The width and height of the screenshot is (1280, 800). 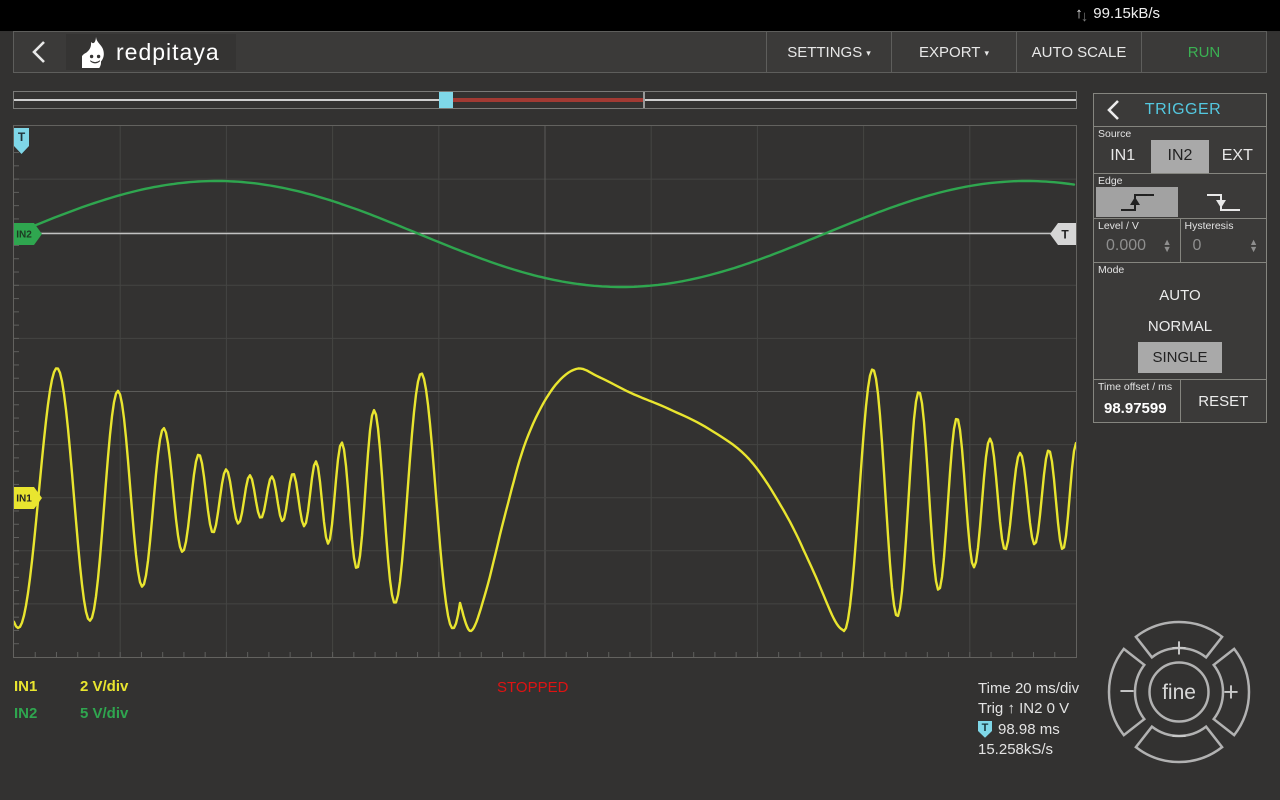 I want to click on trigger-level-tag-icon, so click(x=1063, y=234).